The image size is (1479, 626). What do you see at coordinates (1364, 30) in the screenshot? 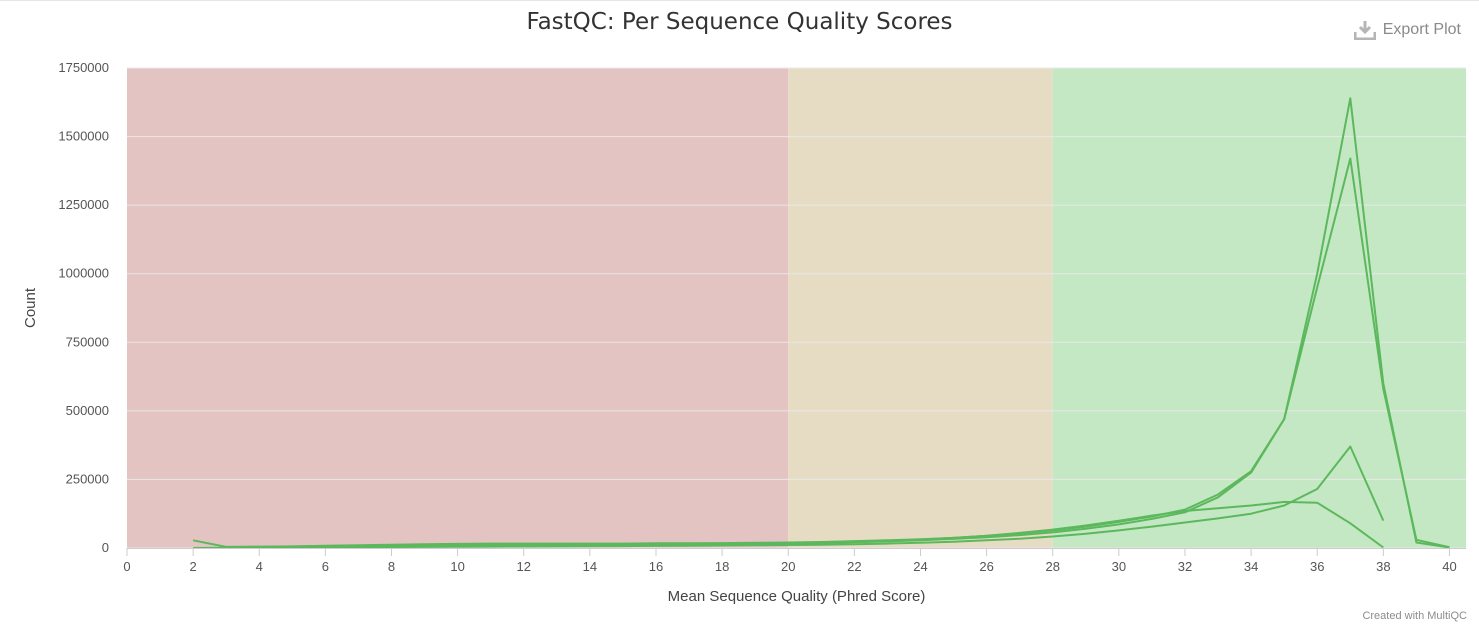
I see `download-icon` at bounding box center [1364, 30].